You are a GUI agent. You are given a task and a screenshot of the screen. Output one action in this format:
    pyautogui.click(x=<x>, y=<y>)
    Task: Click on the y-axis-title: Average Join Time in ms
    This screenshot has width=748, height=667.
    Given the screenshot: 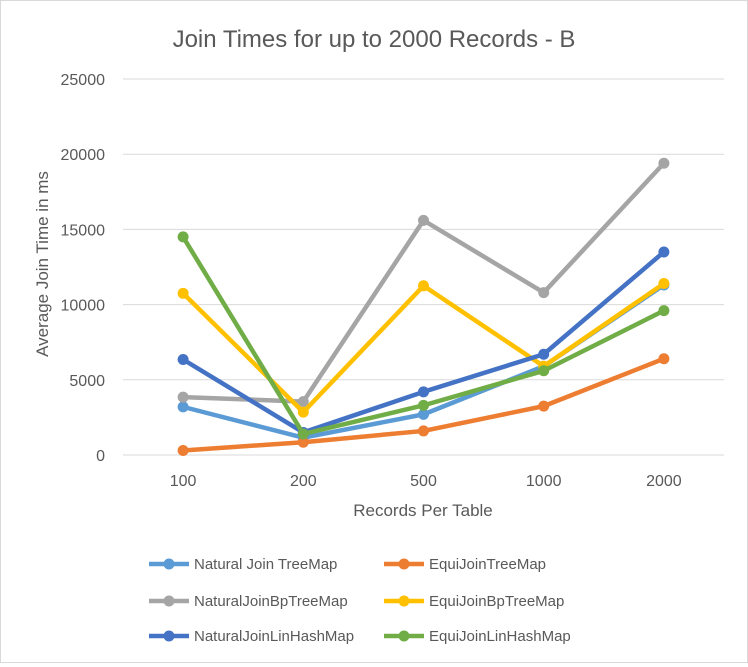 What is the action you would take?
    pyautogui.click(x=42, y=264)
    